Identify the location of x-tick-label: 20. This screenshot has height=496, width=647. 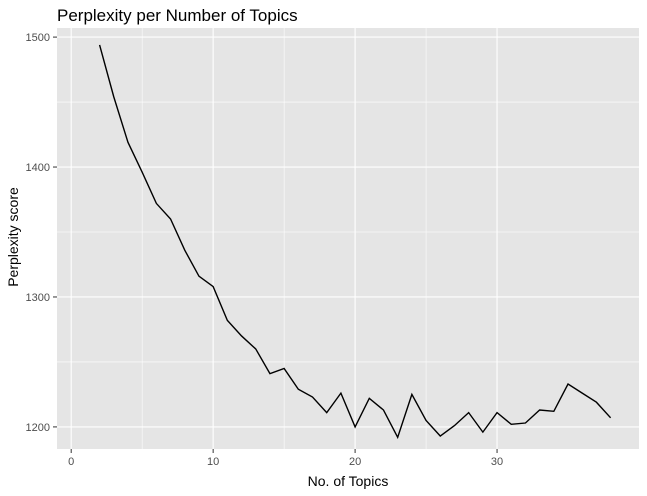
(355, 462).